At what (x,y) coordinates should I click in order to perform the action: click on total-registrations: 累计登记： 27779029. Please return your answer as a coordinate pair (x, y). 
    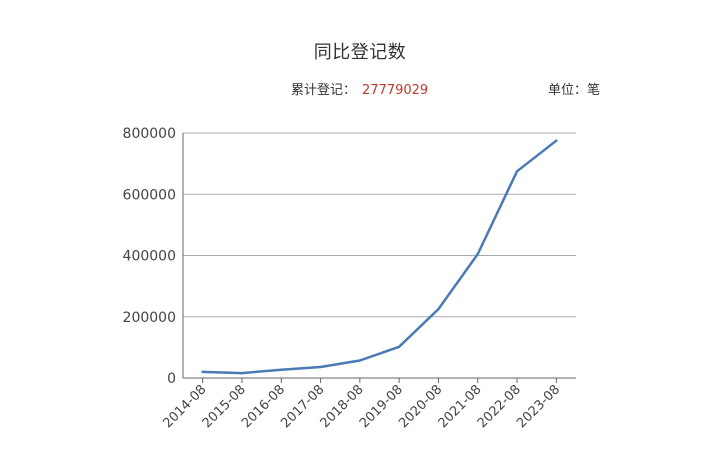
    Looking at the image, I should click on (359, 88).